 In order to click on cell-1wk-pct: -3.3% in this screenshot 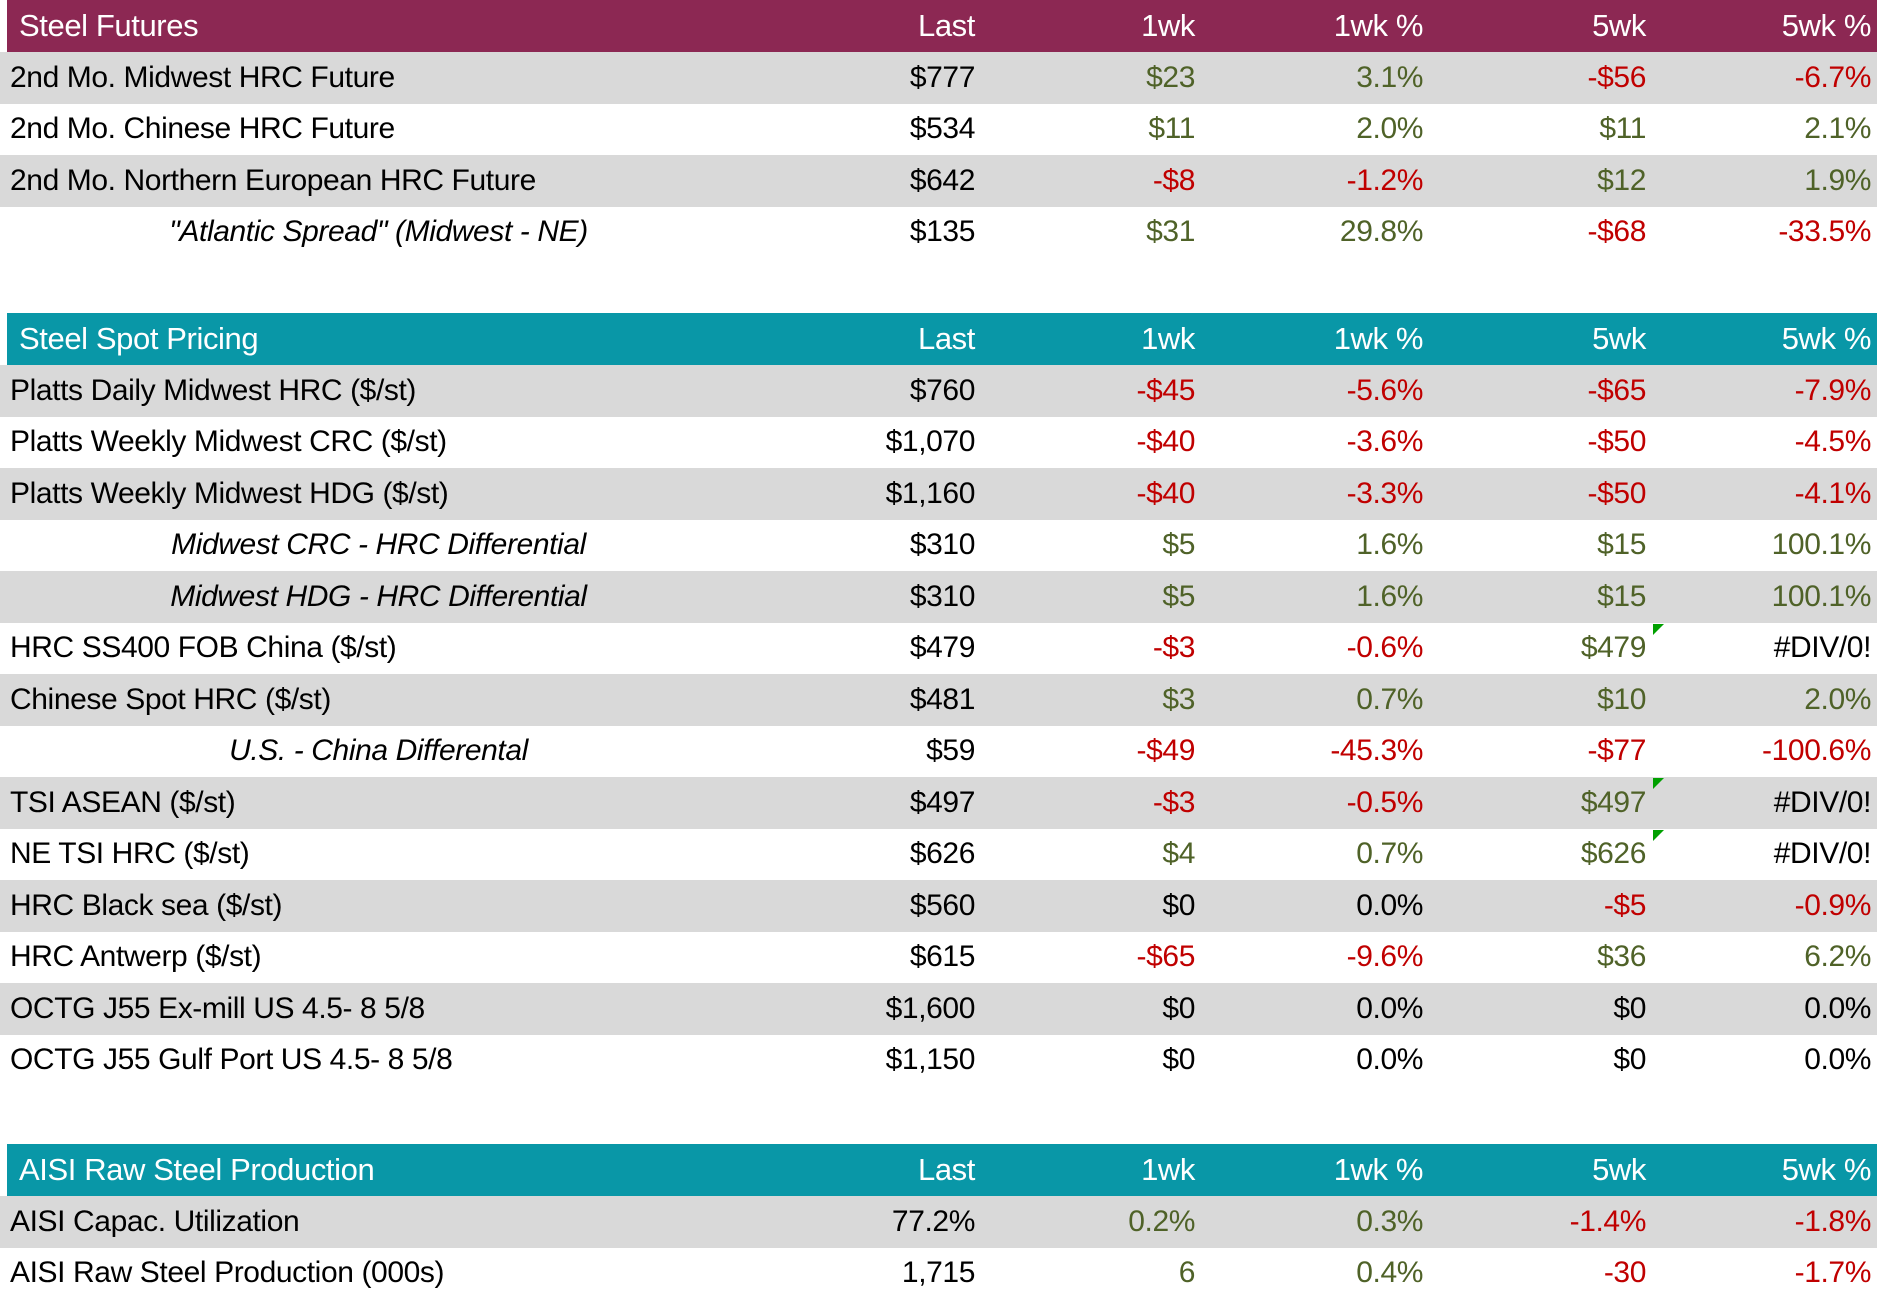, I will do `click(1315, 494)`.